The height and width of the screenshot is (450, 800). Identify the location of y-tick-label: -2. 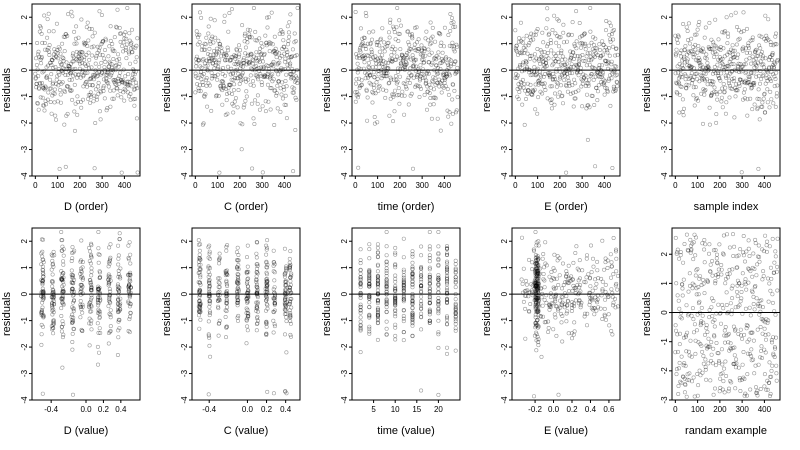
(344, 347).